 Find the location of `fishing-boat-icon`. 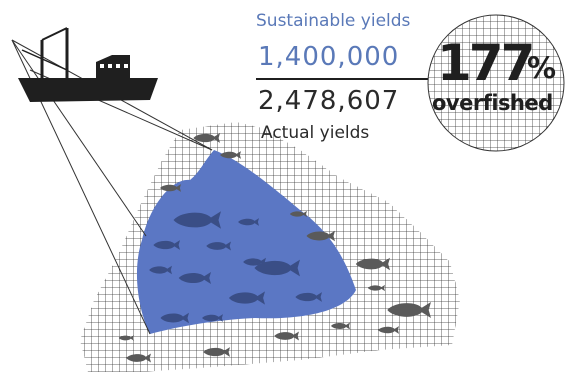

fishing-boat-icon is located at coordinates (88, 64).